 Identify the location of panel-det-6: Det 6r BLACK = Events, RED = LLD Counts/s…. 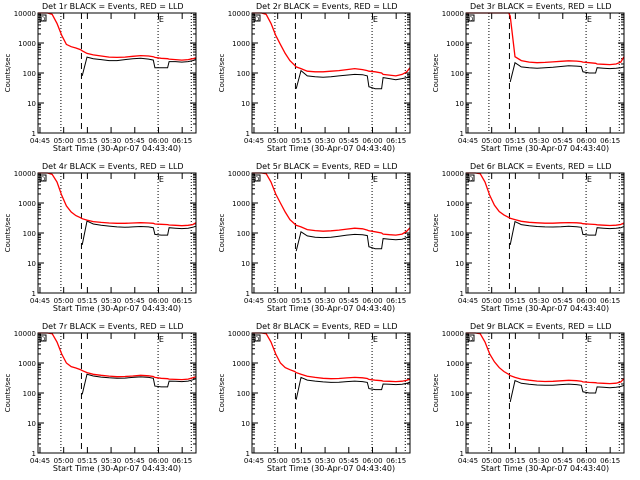
(528, 237).